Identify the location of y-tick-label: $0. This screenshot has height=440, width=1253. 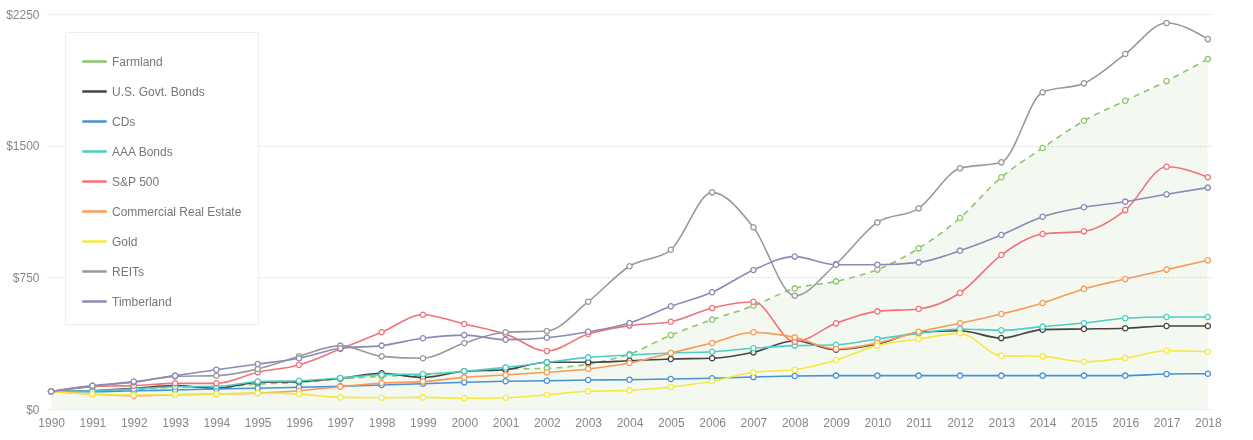
(33, 409).